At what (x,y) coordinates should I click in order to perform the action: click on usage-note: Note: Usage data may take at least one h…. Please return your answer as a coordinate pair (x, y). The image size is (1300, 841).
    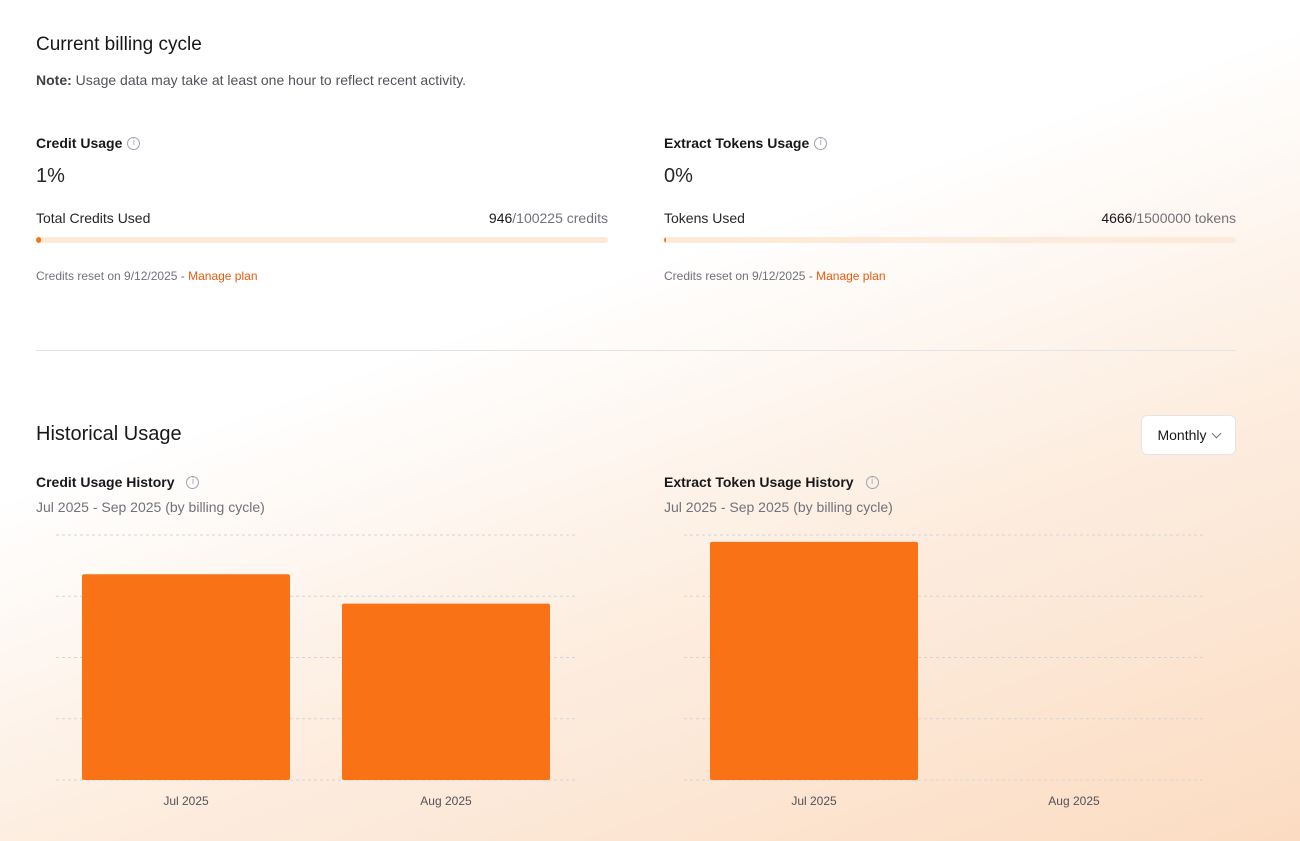
    Looking at the image, I should click on (251, 80).